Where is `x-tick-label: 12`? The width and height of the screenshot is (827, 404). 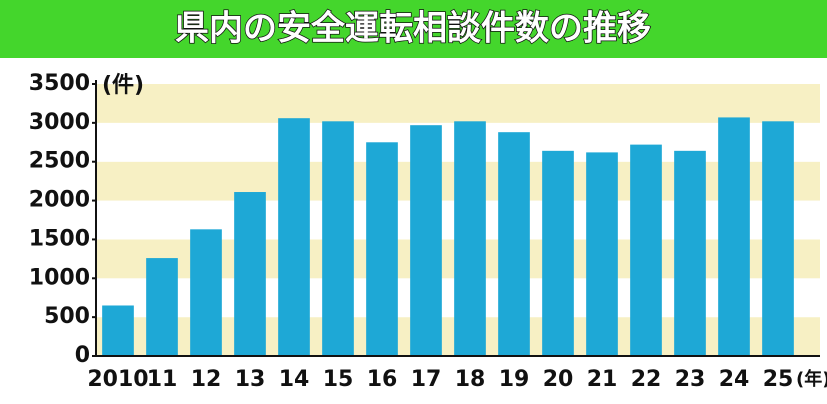
x-tick-label: 12 is located at coordinates (206, 379).